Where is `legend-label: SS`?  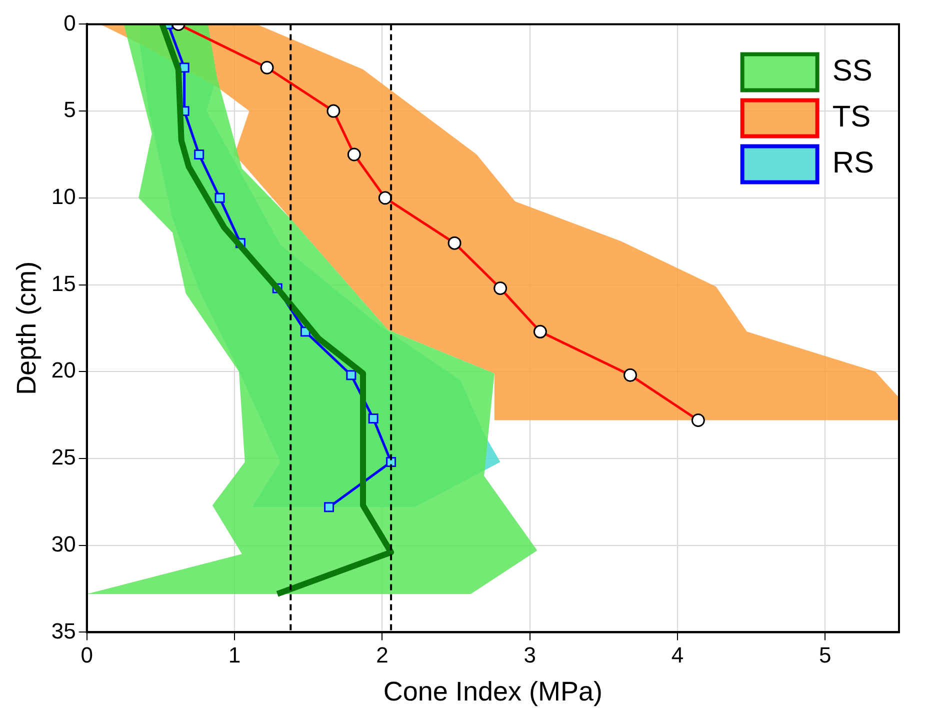
legend-label: SS is located at coordinates (852, 71).